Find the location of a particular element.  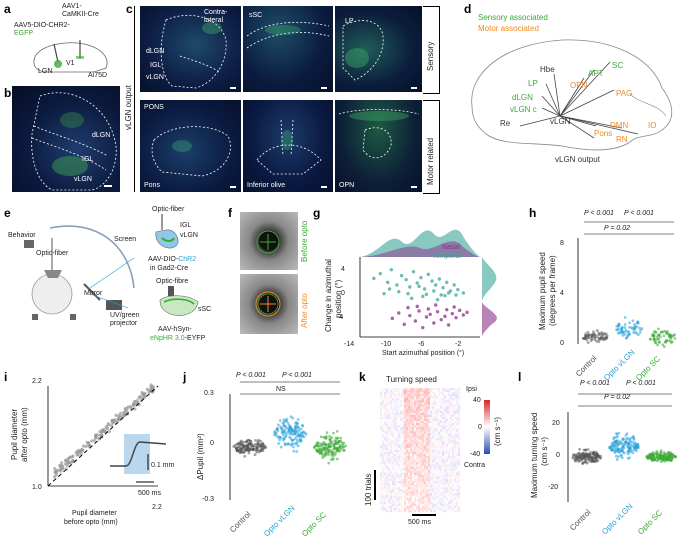

panel-label-l: l is located at coordinates (520, 377).